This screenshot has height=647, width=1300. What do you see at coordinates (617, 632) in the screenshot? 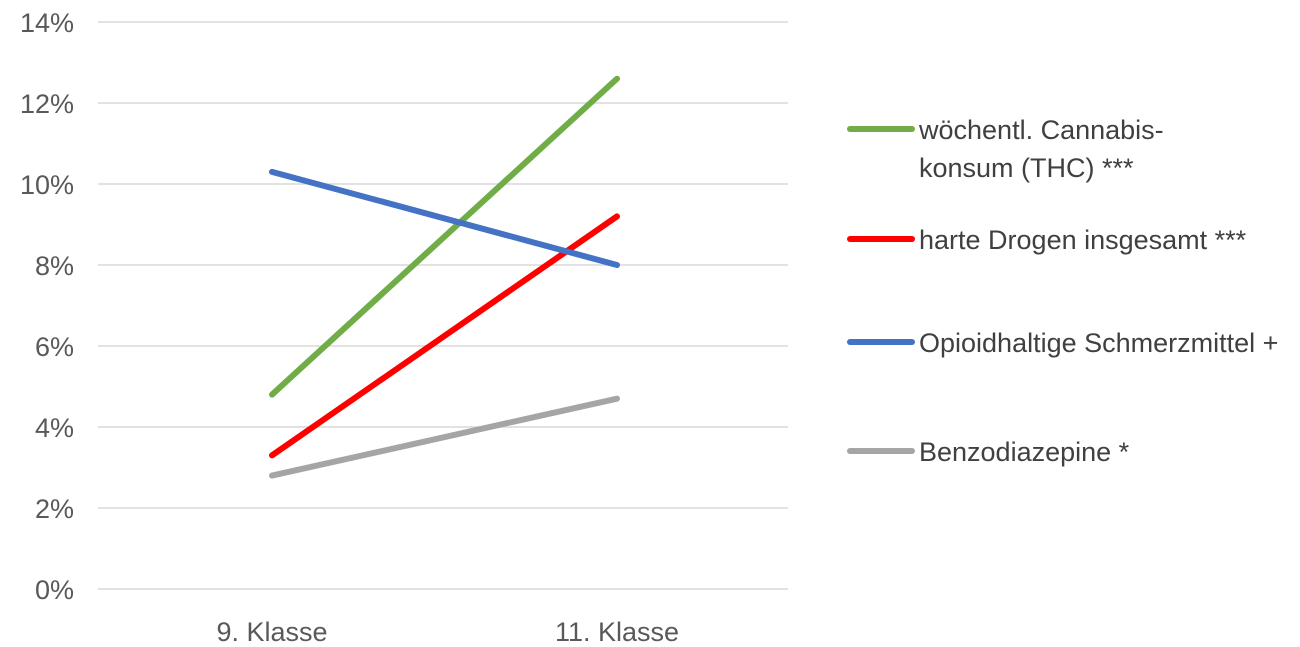
I see `x-tick-label: 11. Klasse` at bounding box center [617, 632].